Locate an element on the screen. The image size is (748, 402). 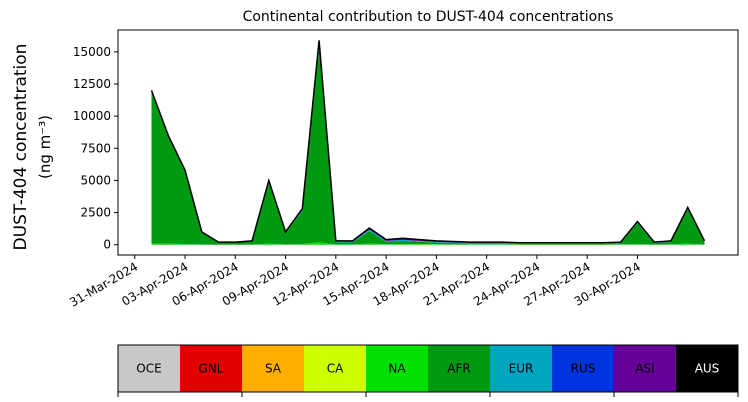
legend-label: GNL is located at coordinates (211, 369).